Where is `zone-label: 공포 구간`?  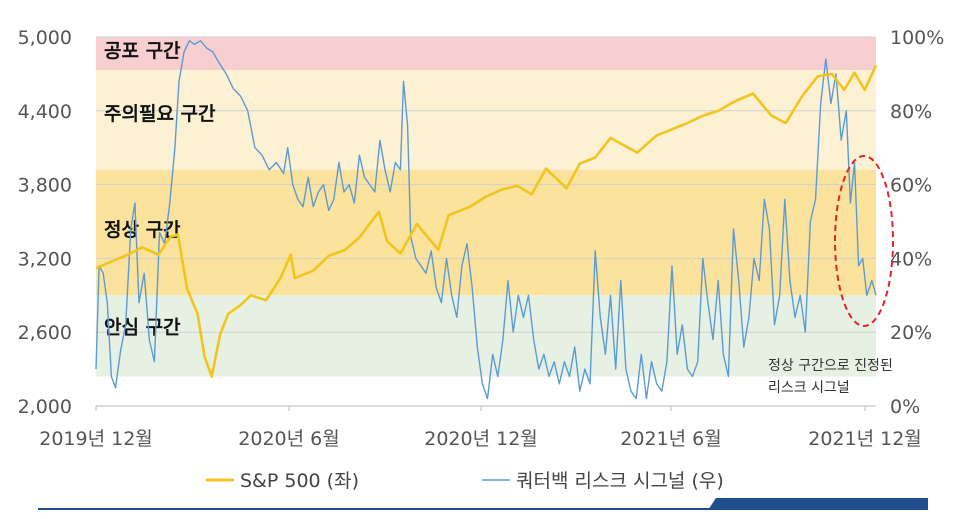
zone-label: 공포 구간 is located at coordinates (142, 51).